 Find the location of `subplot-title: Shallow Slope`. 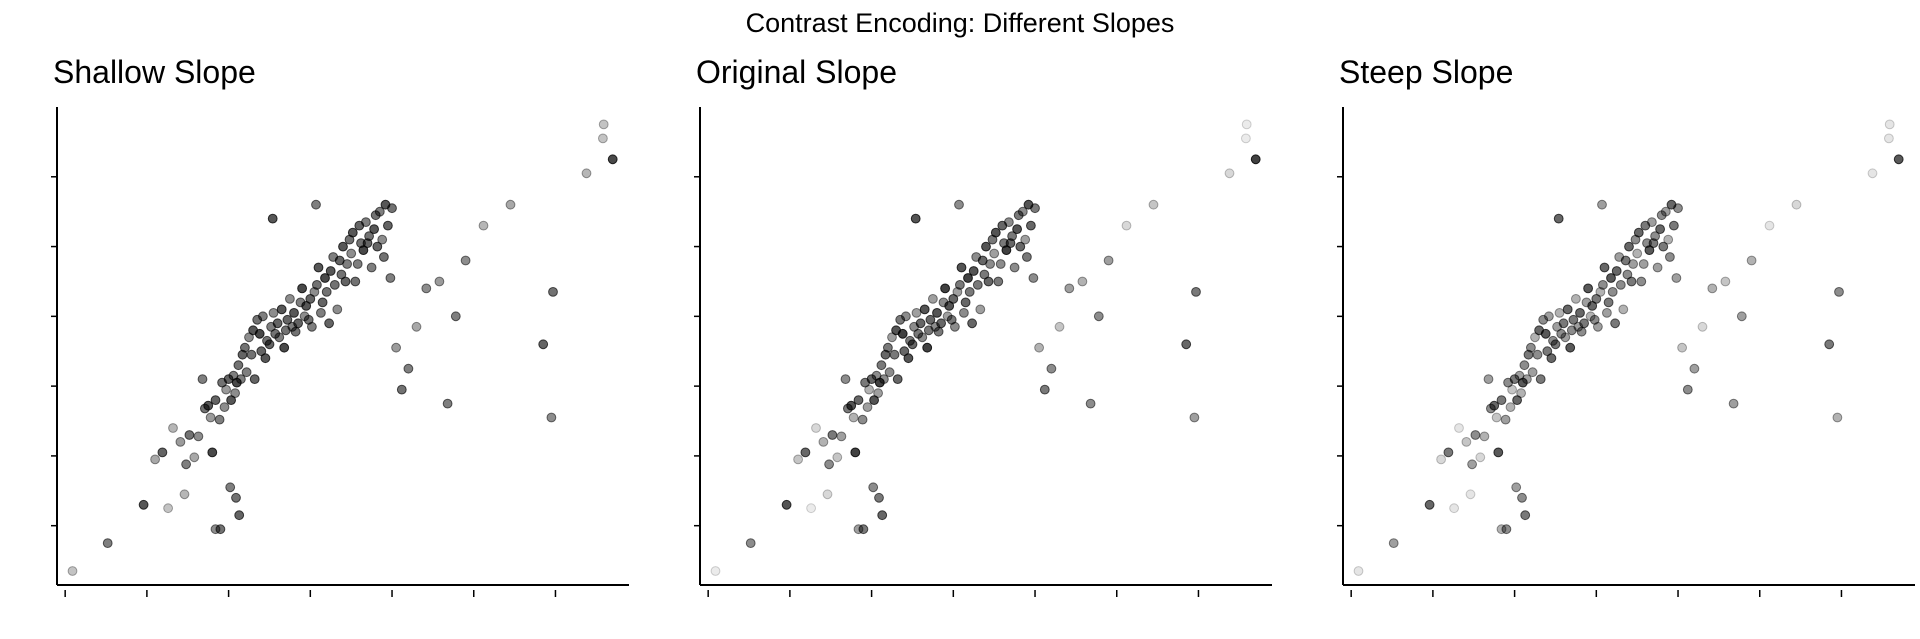

subplot-title: Shallow Slope is located at coordinates (154, 72).